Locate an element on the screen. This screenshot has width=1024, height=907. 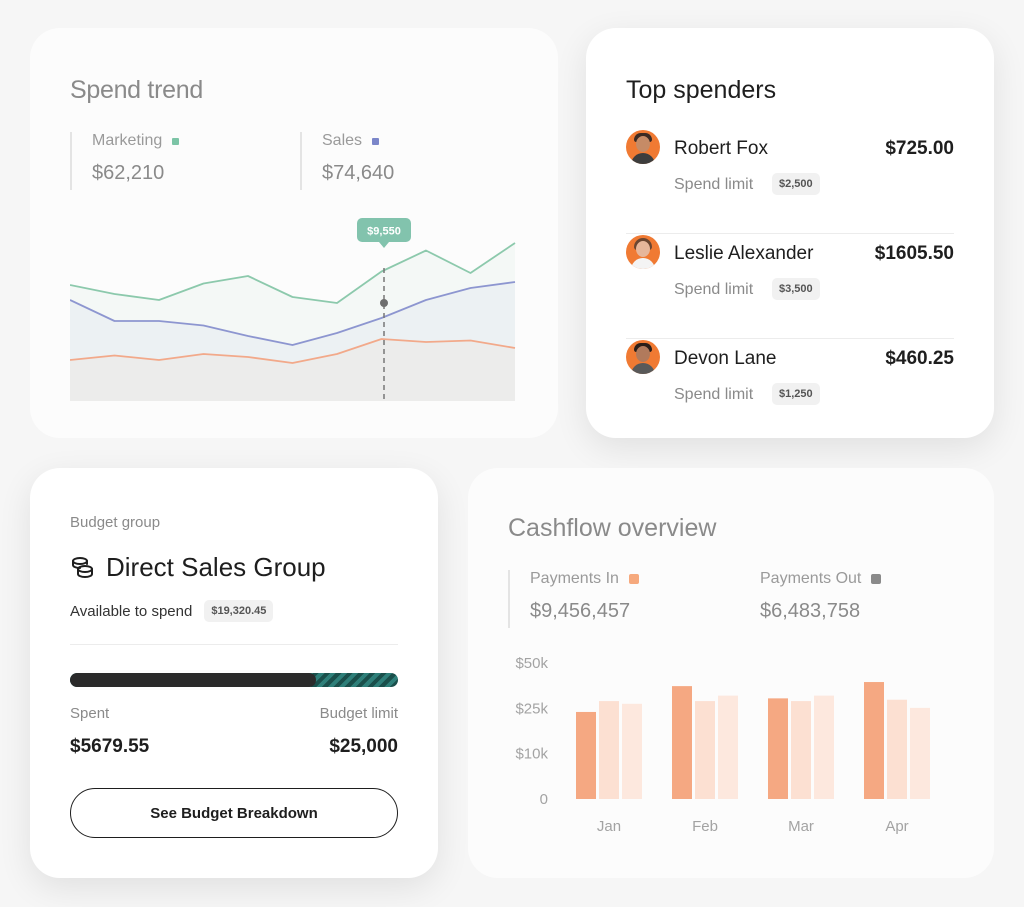
sales-stat: Sales $74,640 is located at coordinates (347, 161).